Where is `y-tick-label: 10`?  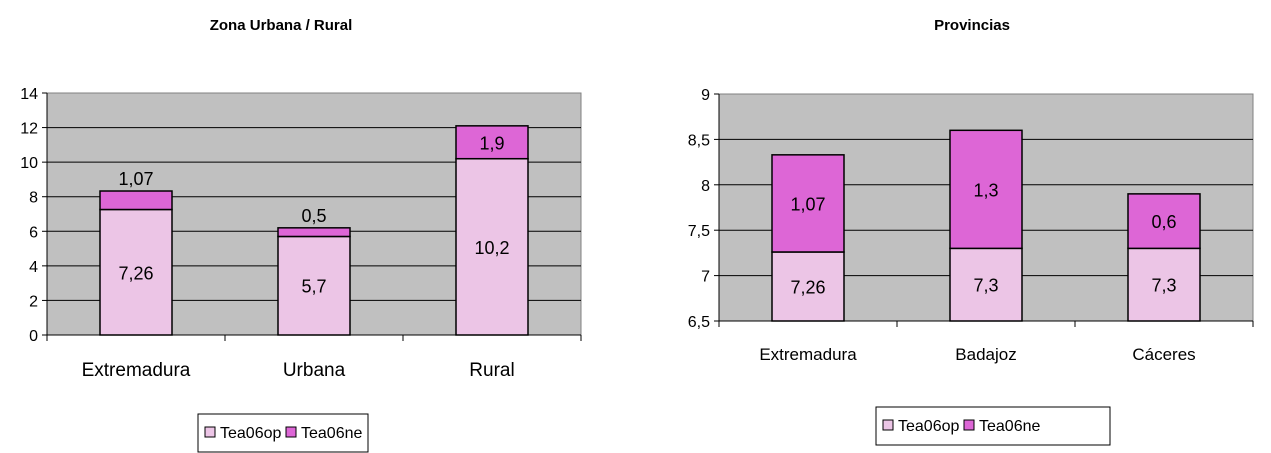
y-tick-label: 10 is located at coordinates (29, 163).